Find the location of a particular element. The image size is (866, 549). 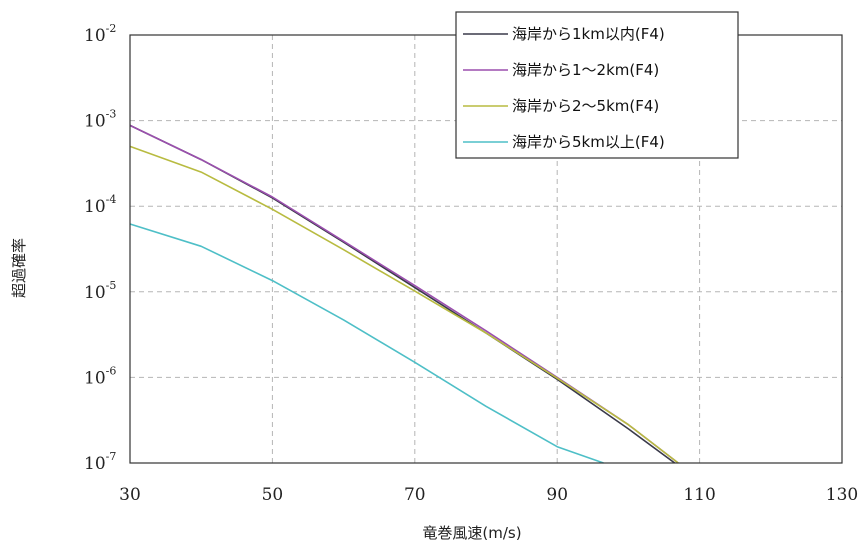

y-tick-label: 10⁻⁷ is located at coordinates (100, 462).